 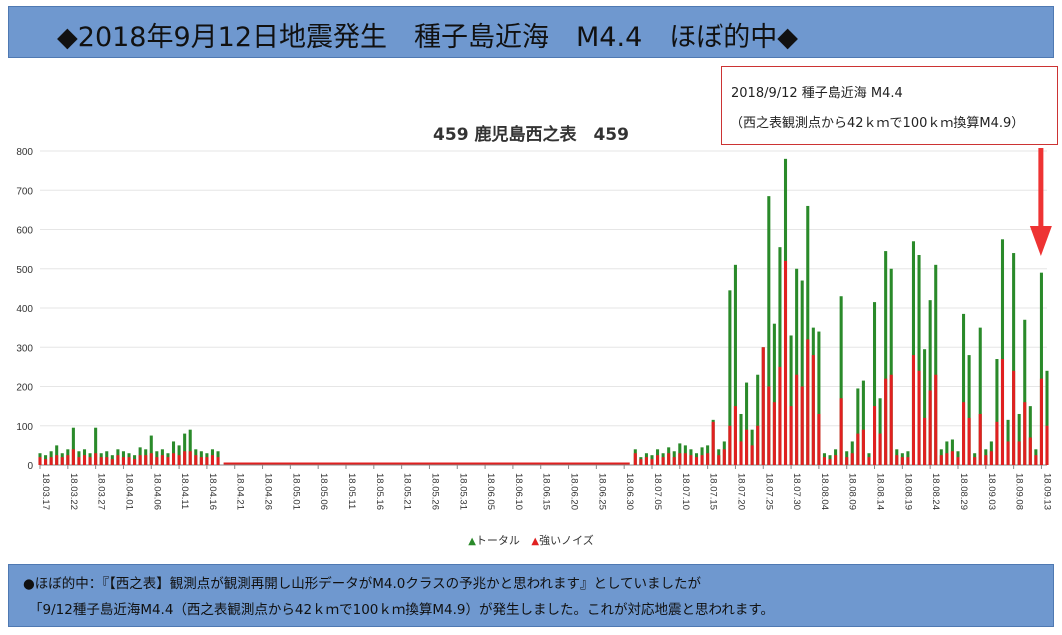 What do you see at coordinates (128, 491) in the screenshot?
I see `x-tick-label: 18.04.01` at bounding box center [128, 491].